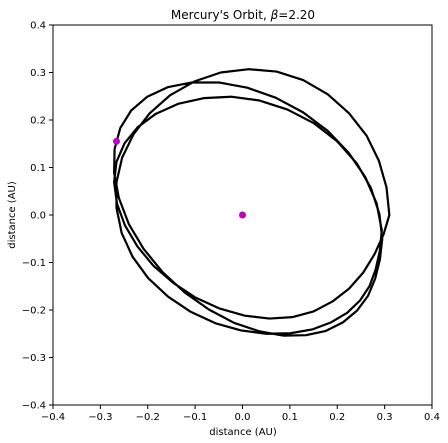  What do you see at coordinates (243, 15) in the screenshot?
I see `chart-title: Mercury's Orbit, β=2.20` at bounding box center [243, 15].